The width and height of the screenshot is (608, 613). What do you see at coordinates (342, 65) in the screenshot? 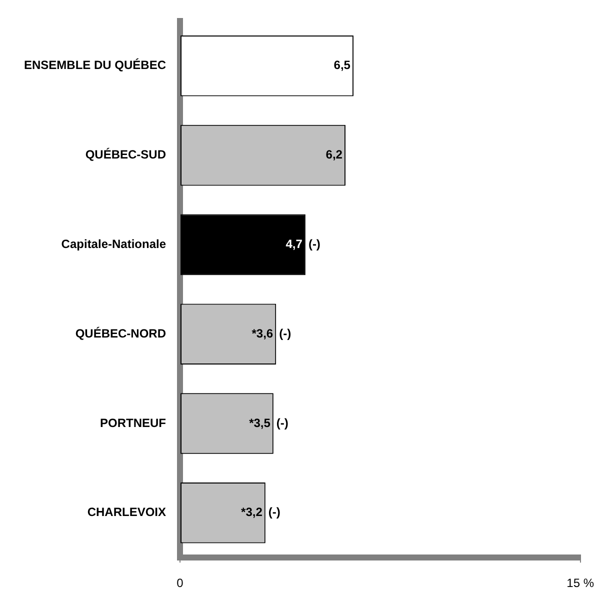
I see `data-label: 6,5` at bounding box center [342, 65].